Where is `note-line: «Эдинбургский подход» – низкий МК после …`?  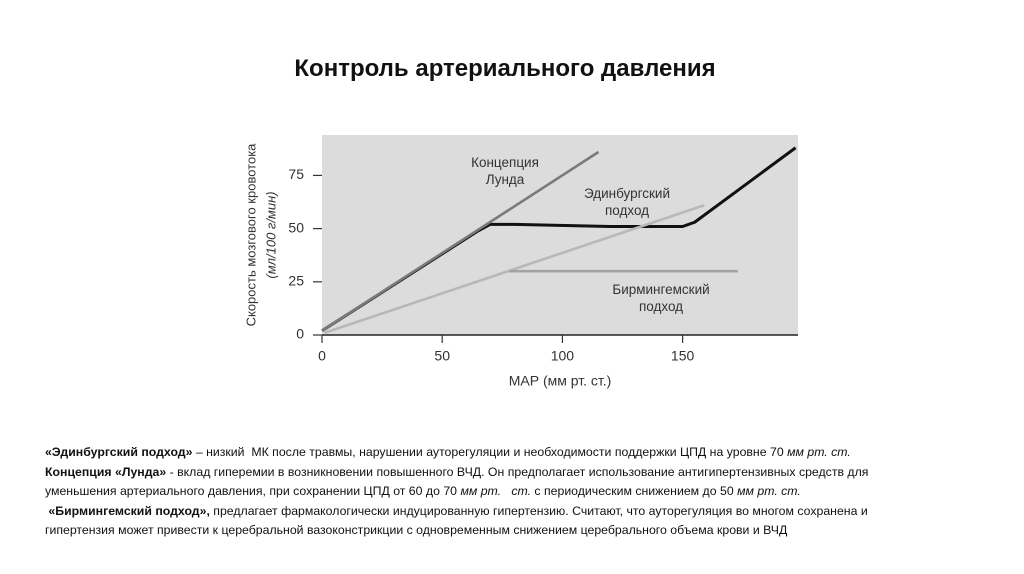 note-line: «Эдинбургский подход» – низкий МК после … is located at coordinates (456, 453).